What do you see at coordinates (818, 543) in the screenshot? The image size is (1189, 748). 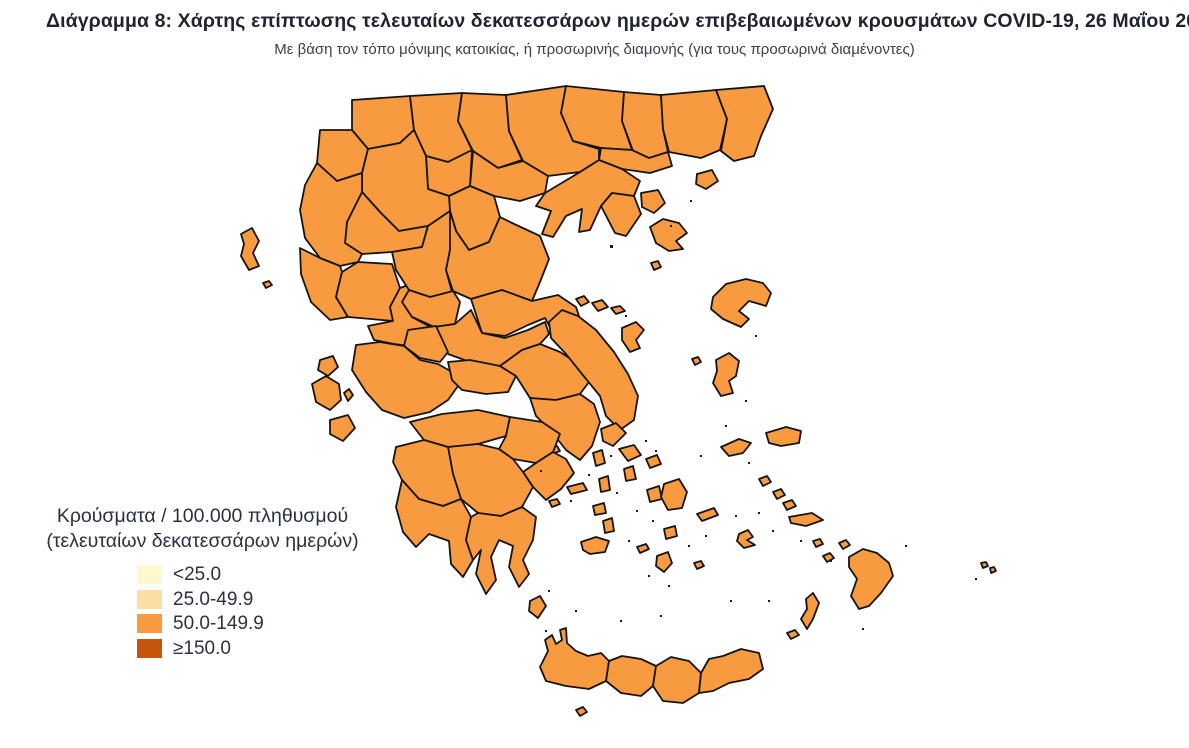 I see `region-nisyros` at bounding box center [818, 543].